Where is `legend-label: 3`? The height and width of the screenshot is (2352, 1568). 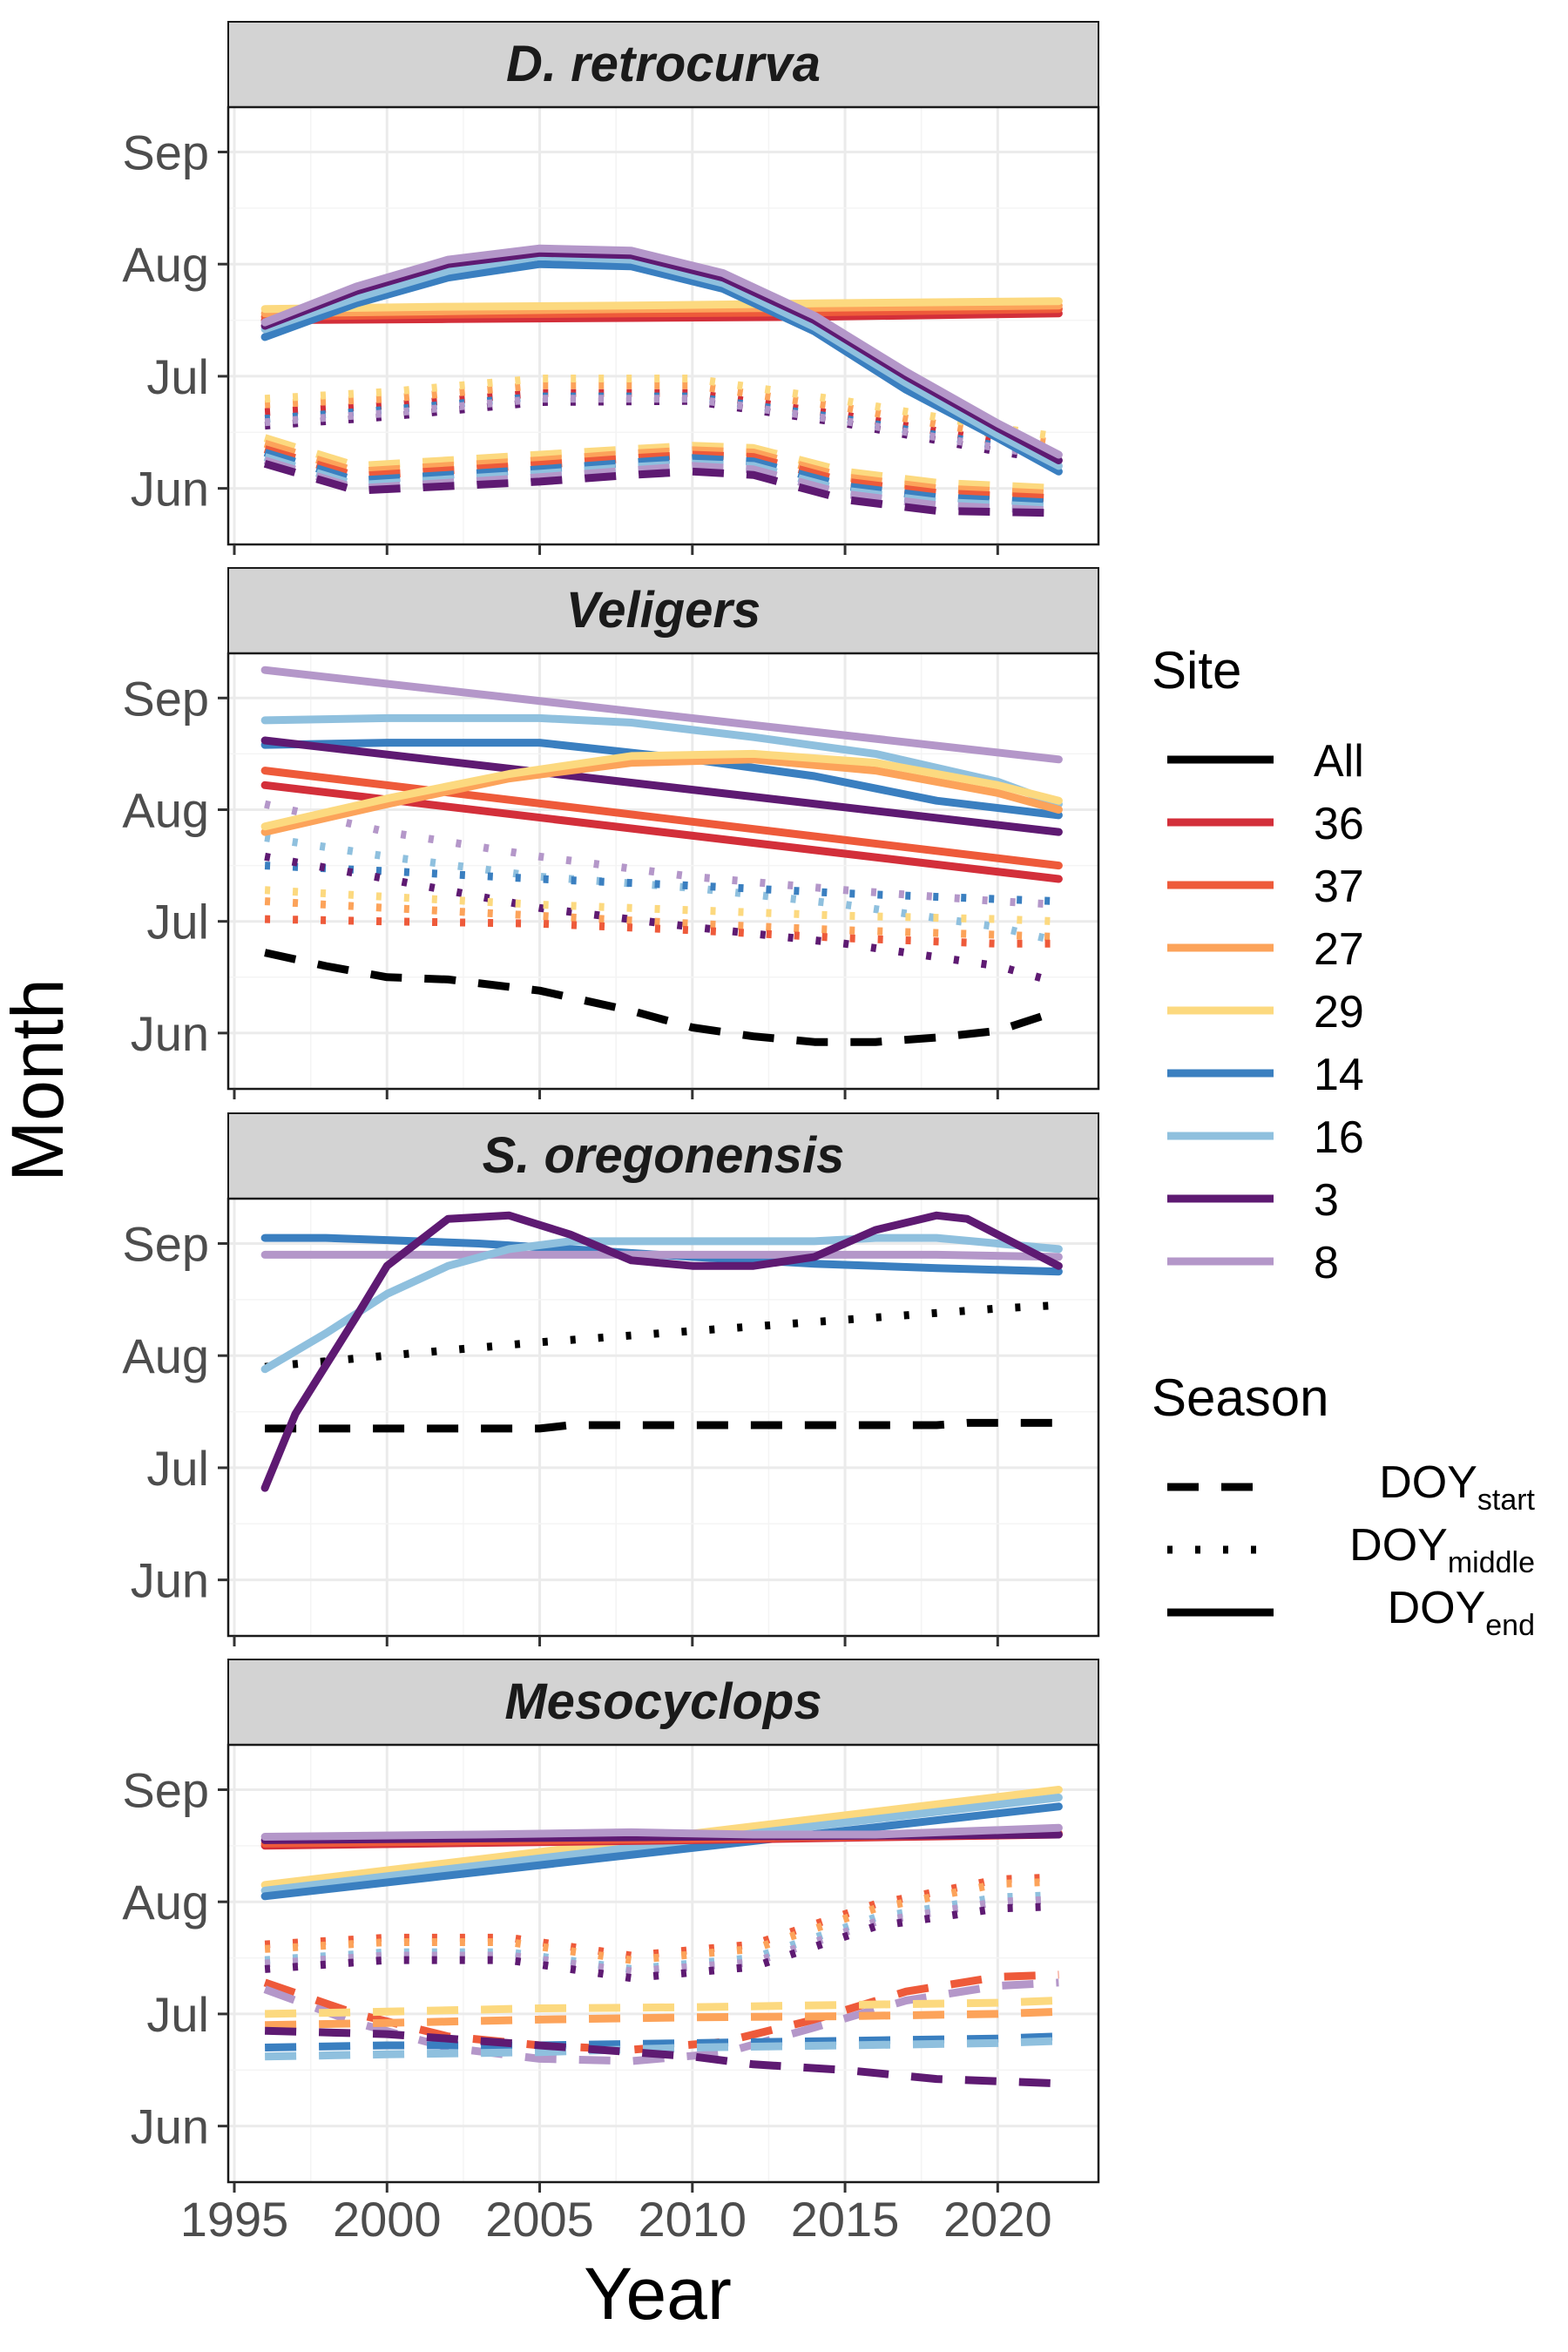
legend-label: 3 is located at coordinates (1326, 1201).